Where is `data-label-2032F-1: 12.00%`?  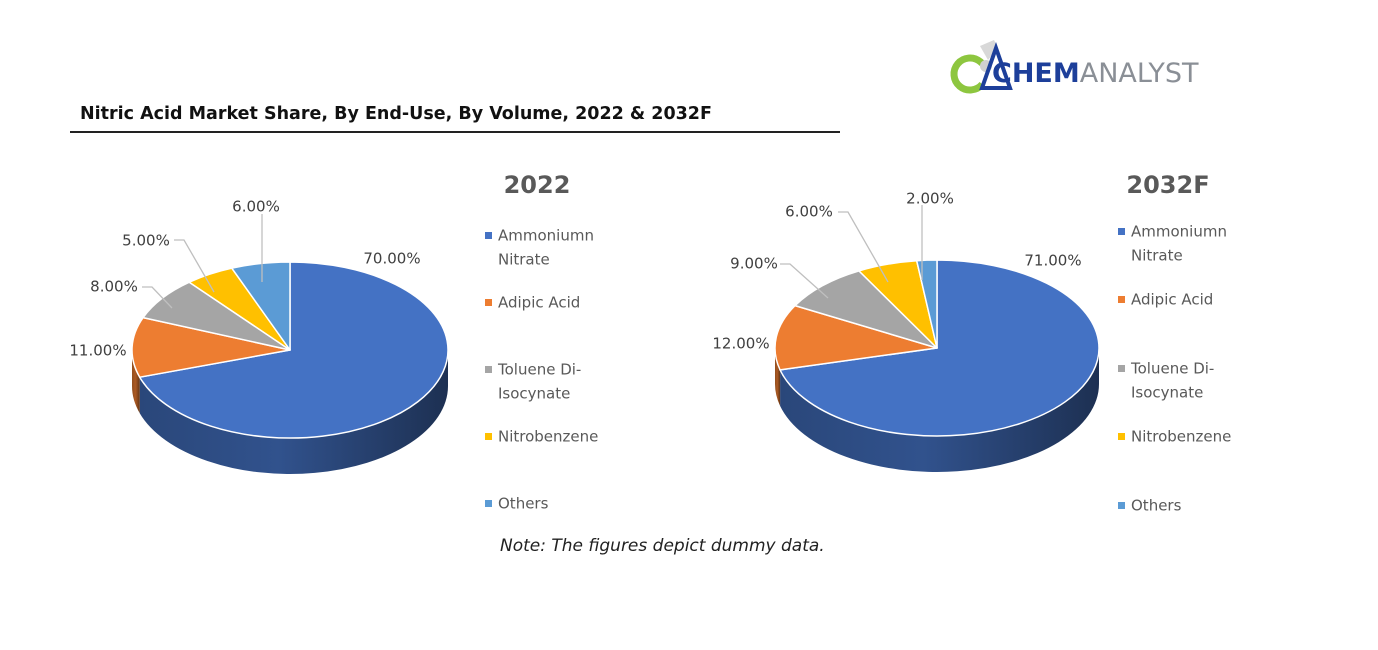
data-label-2032F-1: 12.00% is located at coordinates (740, 344).